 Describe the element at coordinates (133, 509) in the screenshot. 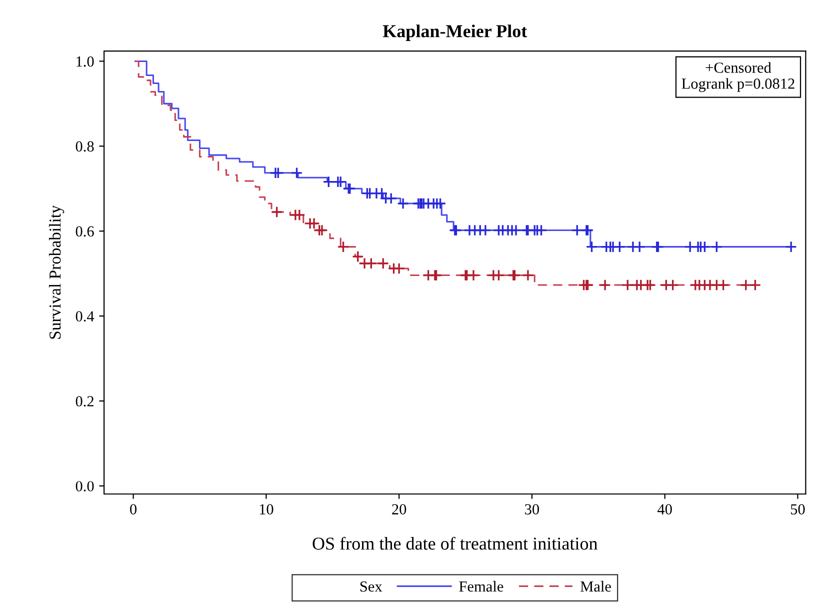

I see `x-tick-label: 0` at that location.